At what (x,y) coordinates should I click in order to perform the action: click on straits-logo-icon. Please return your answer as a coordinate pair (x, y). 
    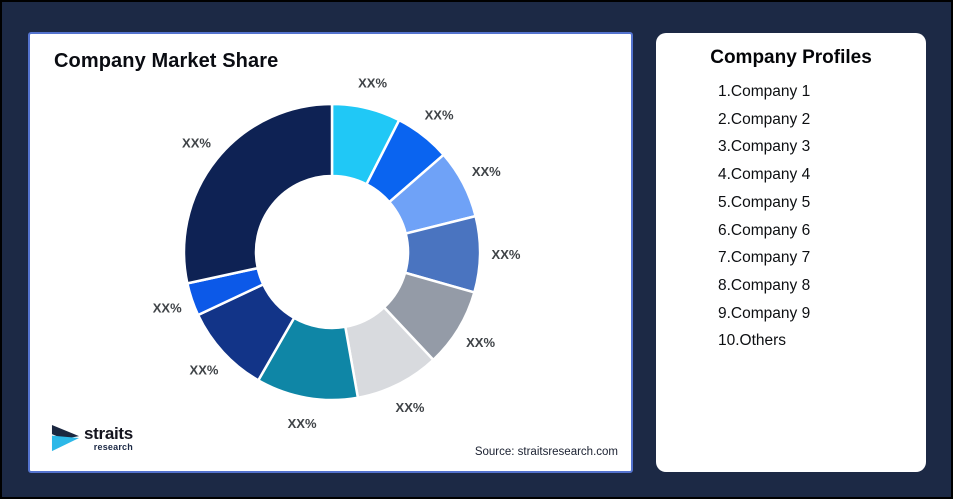
    Looking at the image, I should click on (65, 438).